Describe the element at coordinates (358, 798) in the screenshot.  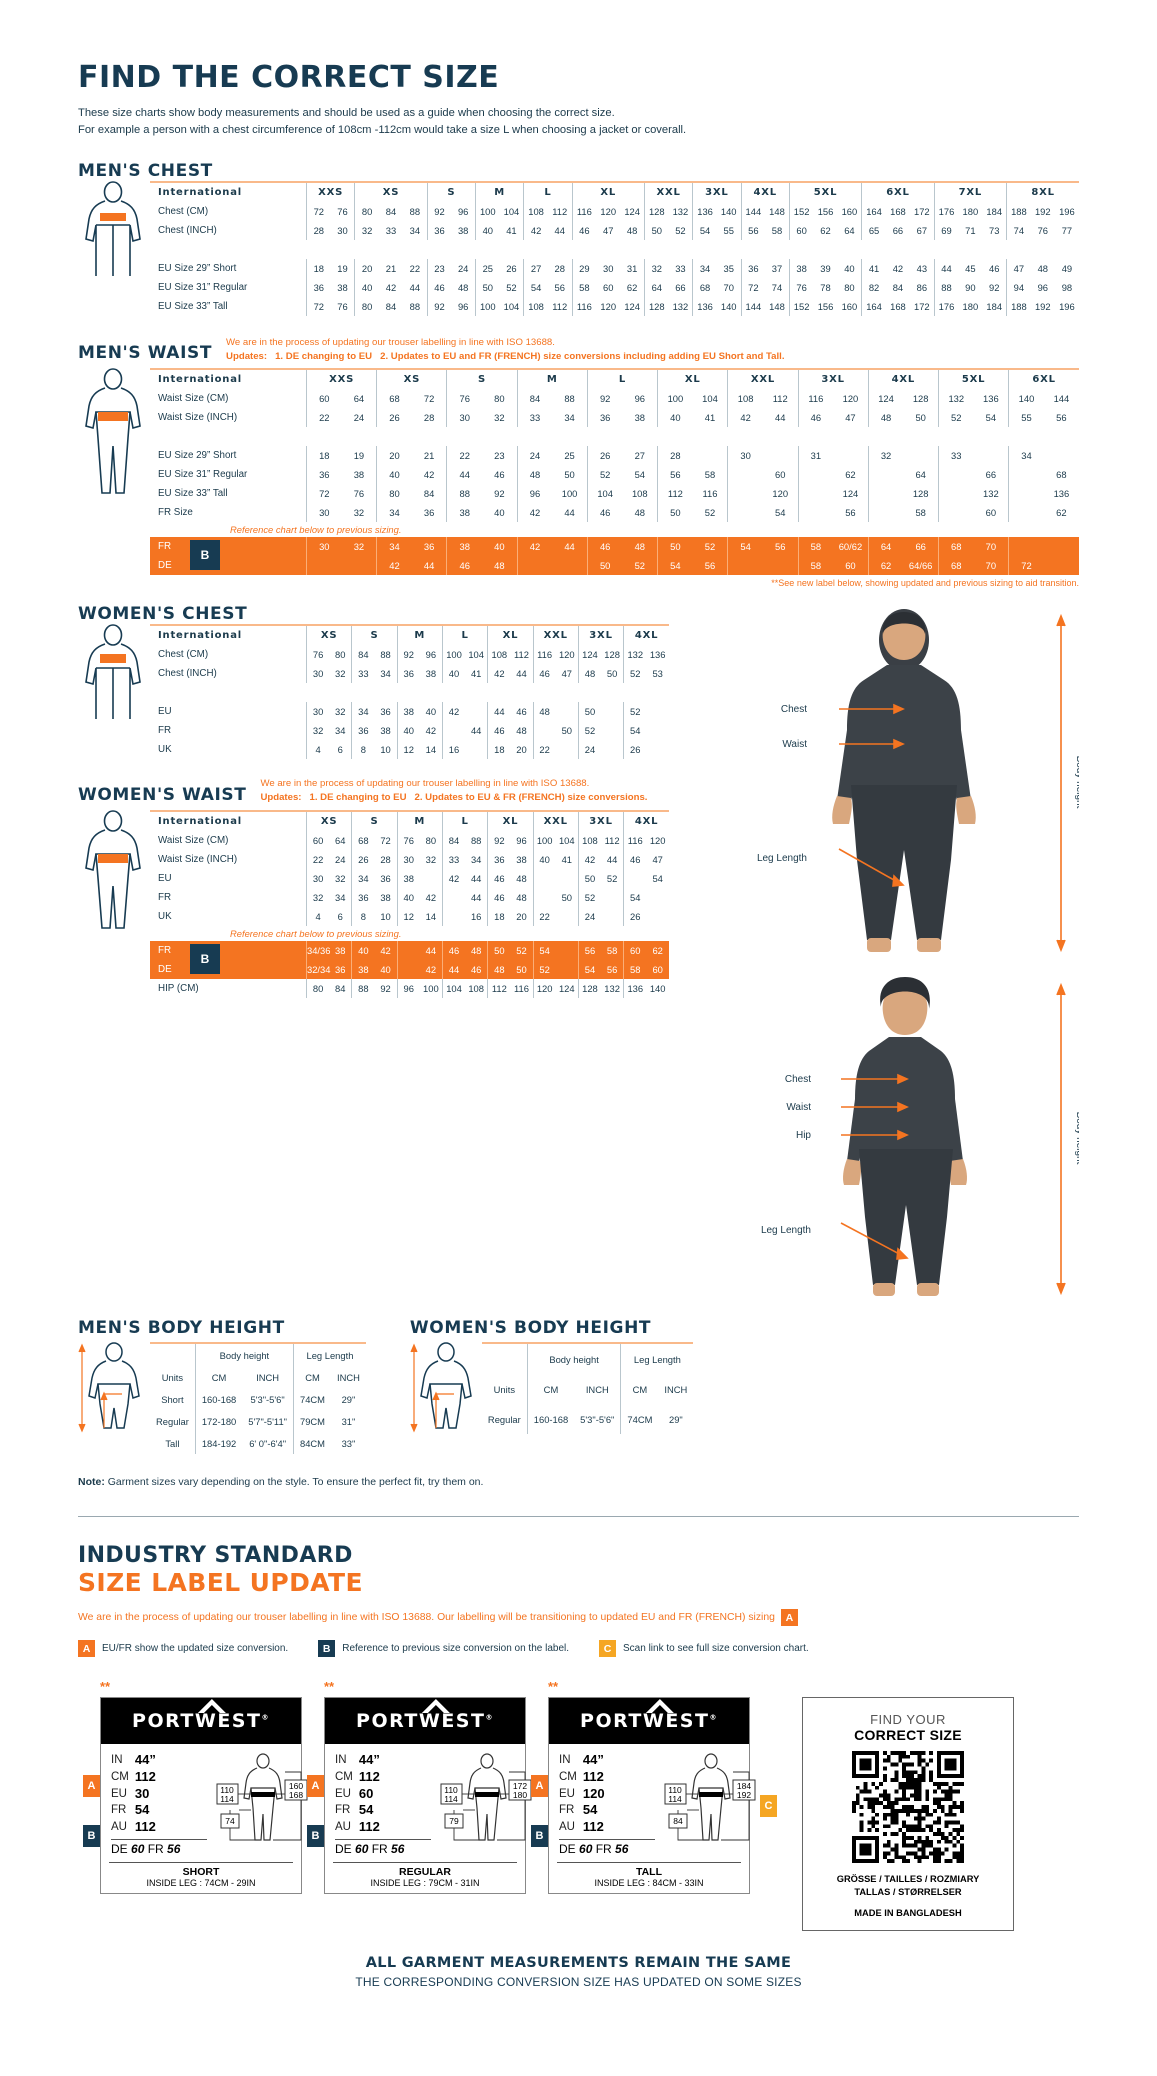
I see `update-item-1: 1. DE changing to EU` at that location.